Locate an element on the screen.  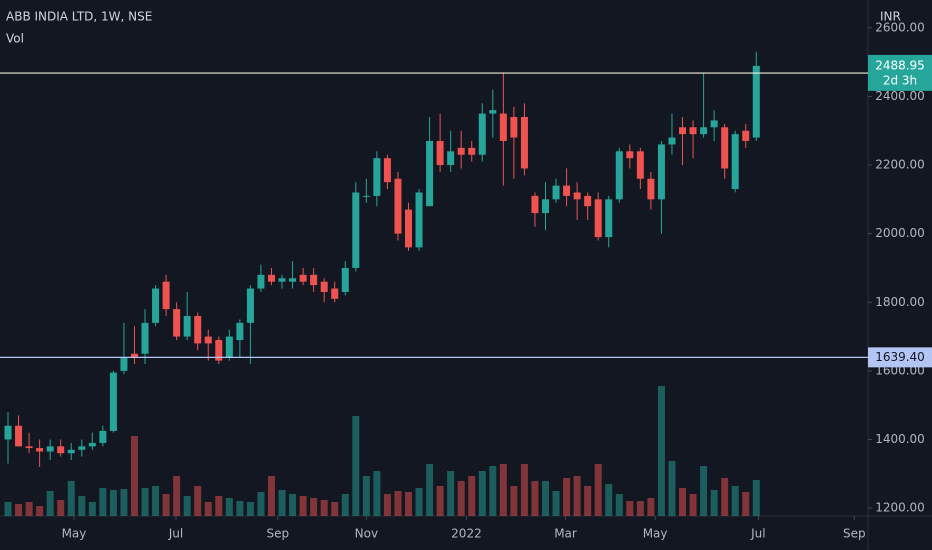
last-price-box is located at coordinates (900, 72).